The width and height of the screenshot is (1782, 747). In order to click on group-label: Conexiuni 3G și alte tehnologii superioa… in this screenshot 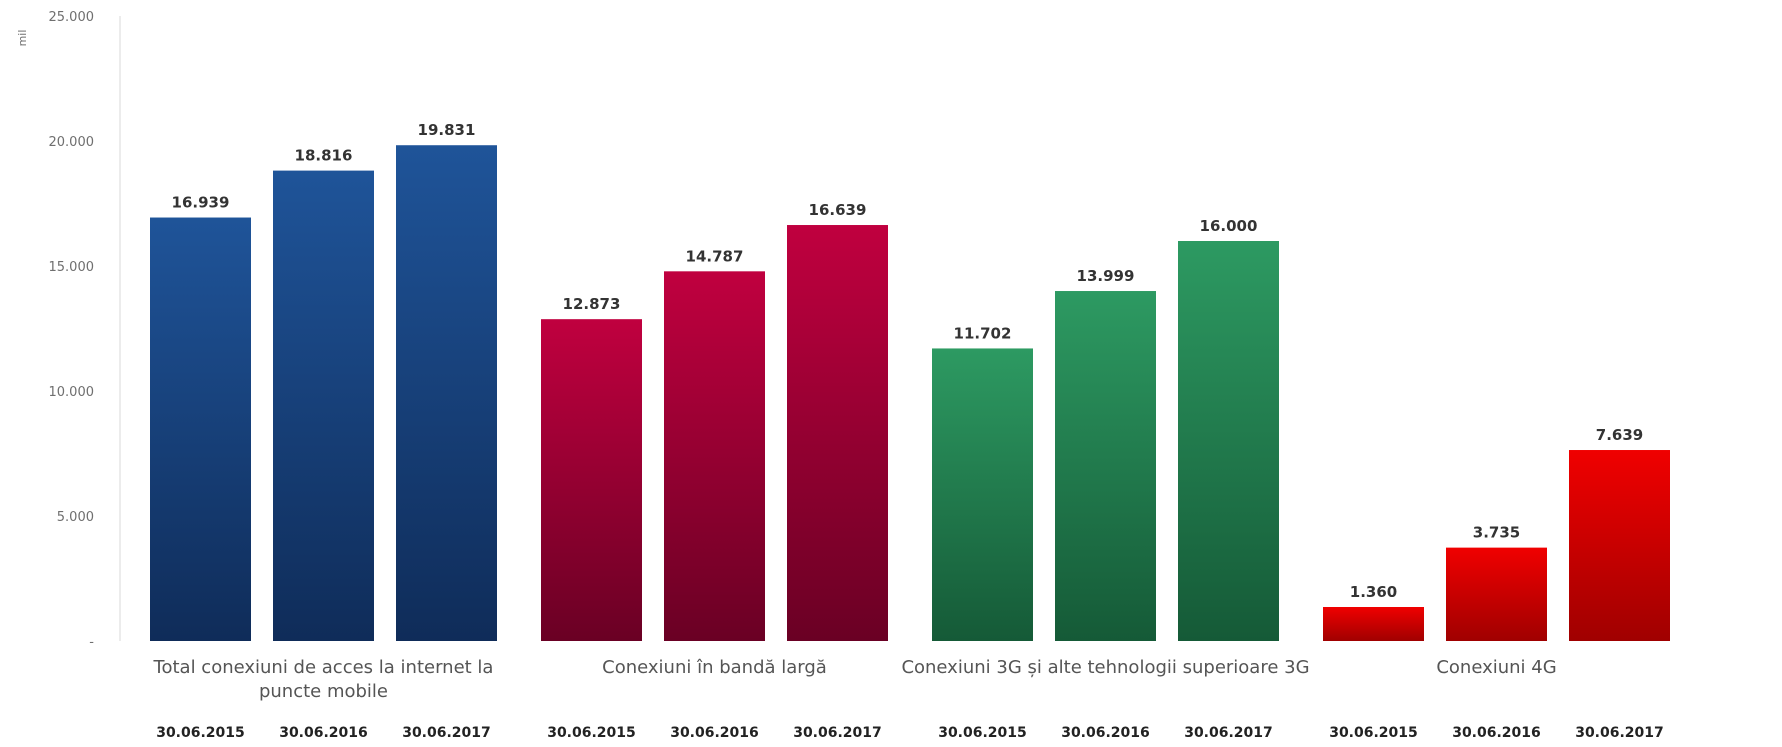, I will do `click(1105, 667)`.